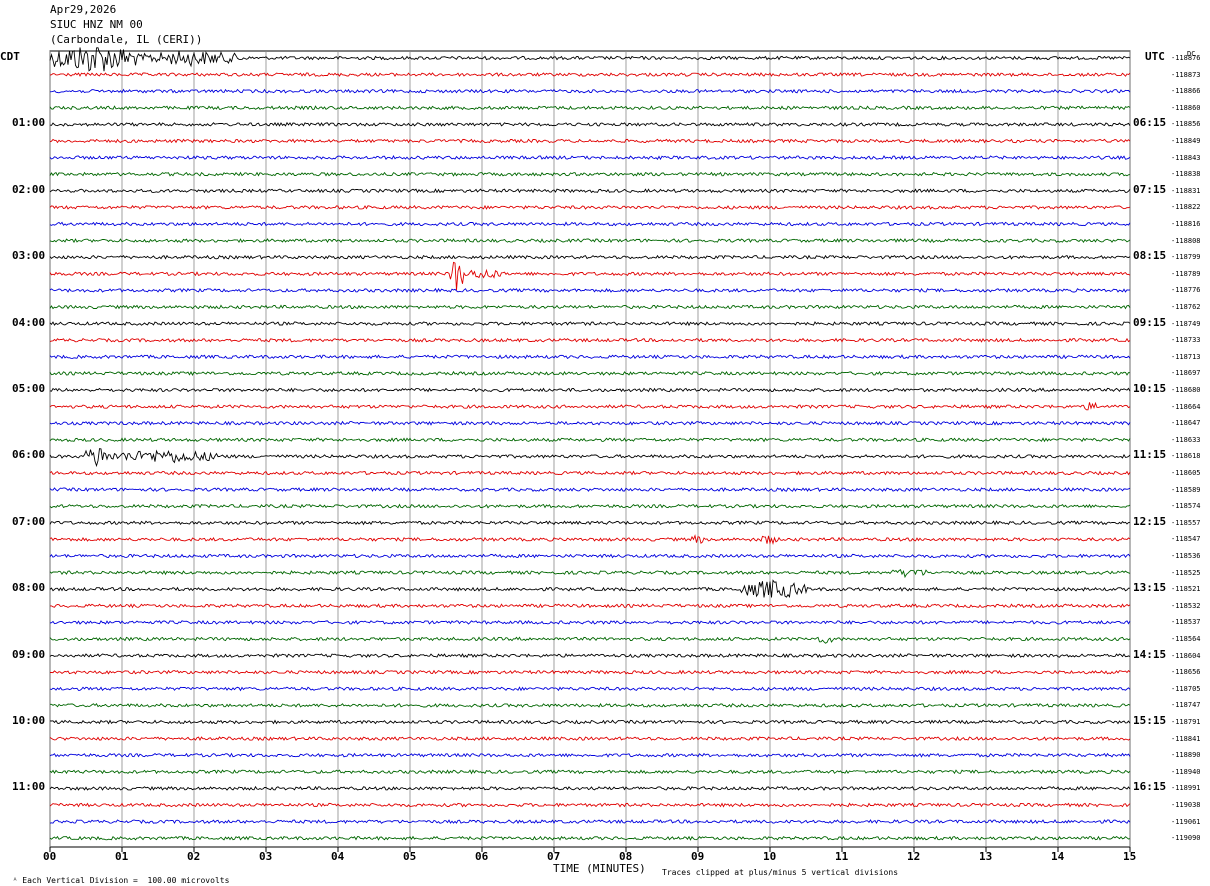 This screenshot has height=886, width=1210. I want to click on x-tick-label-09: 09, so click(698, 856).